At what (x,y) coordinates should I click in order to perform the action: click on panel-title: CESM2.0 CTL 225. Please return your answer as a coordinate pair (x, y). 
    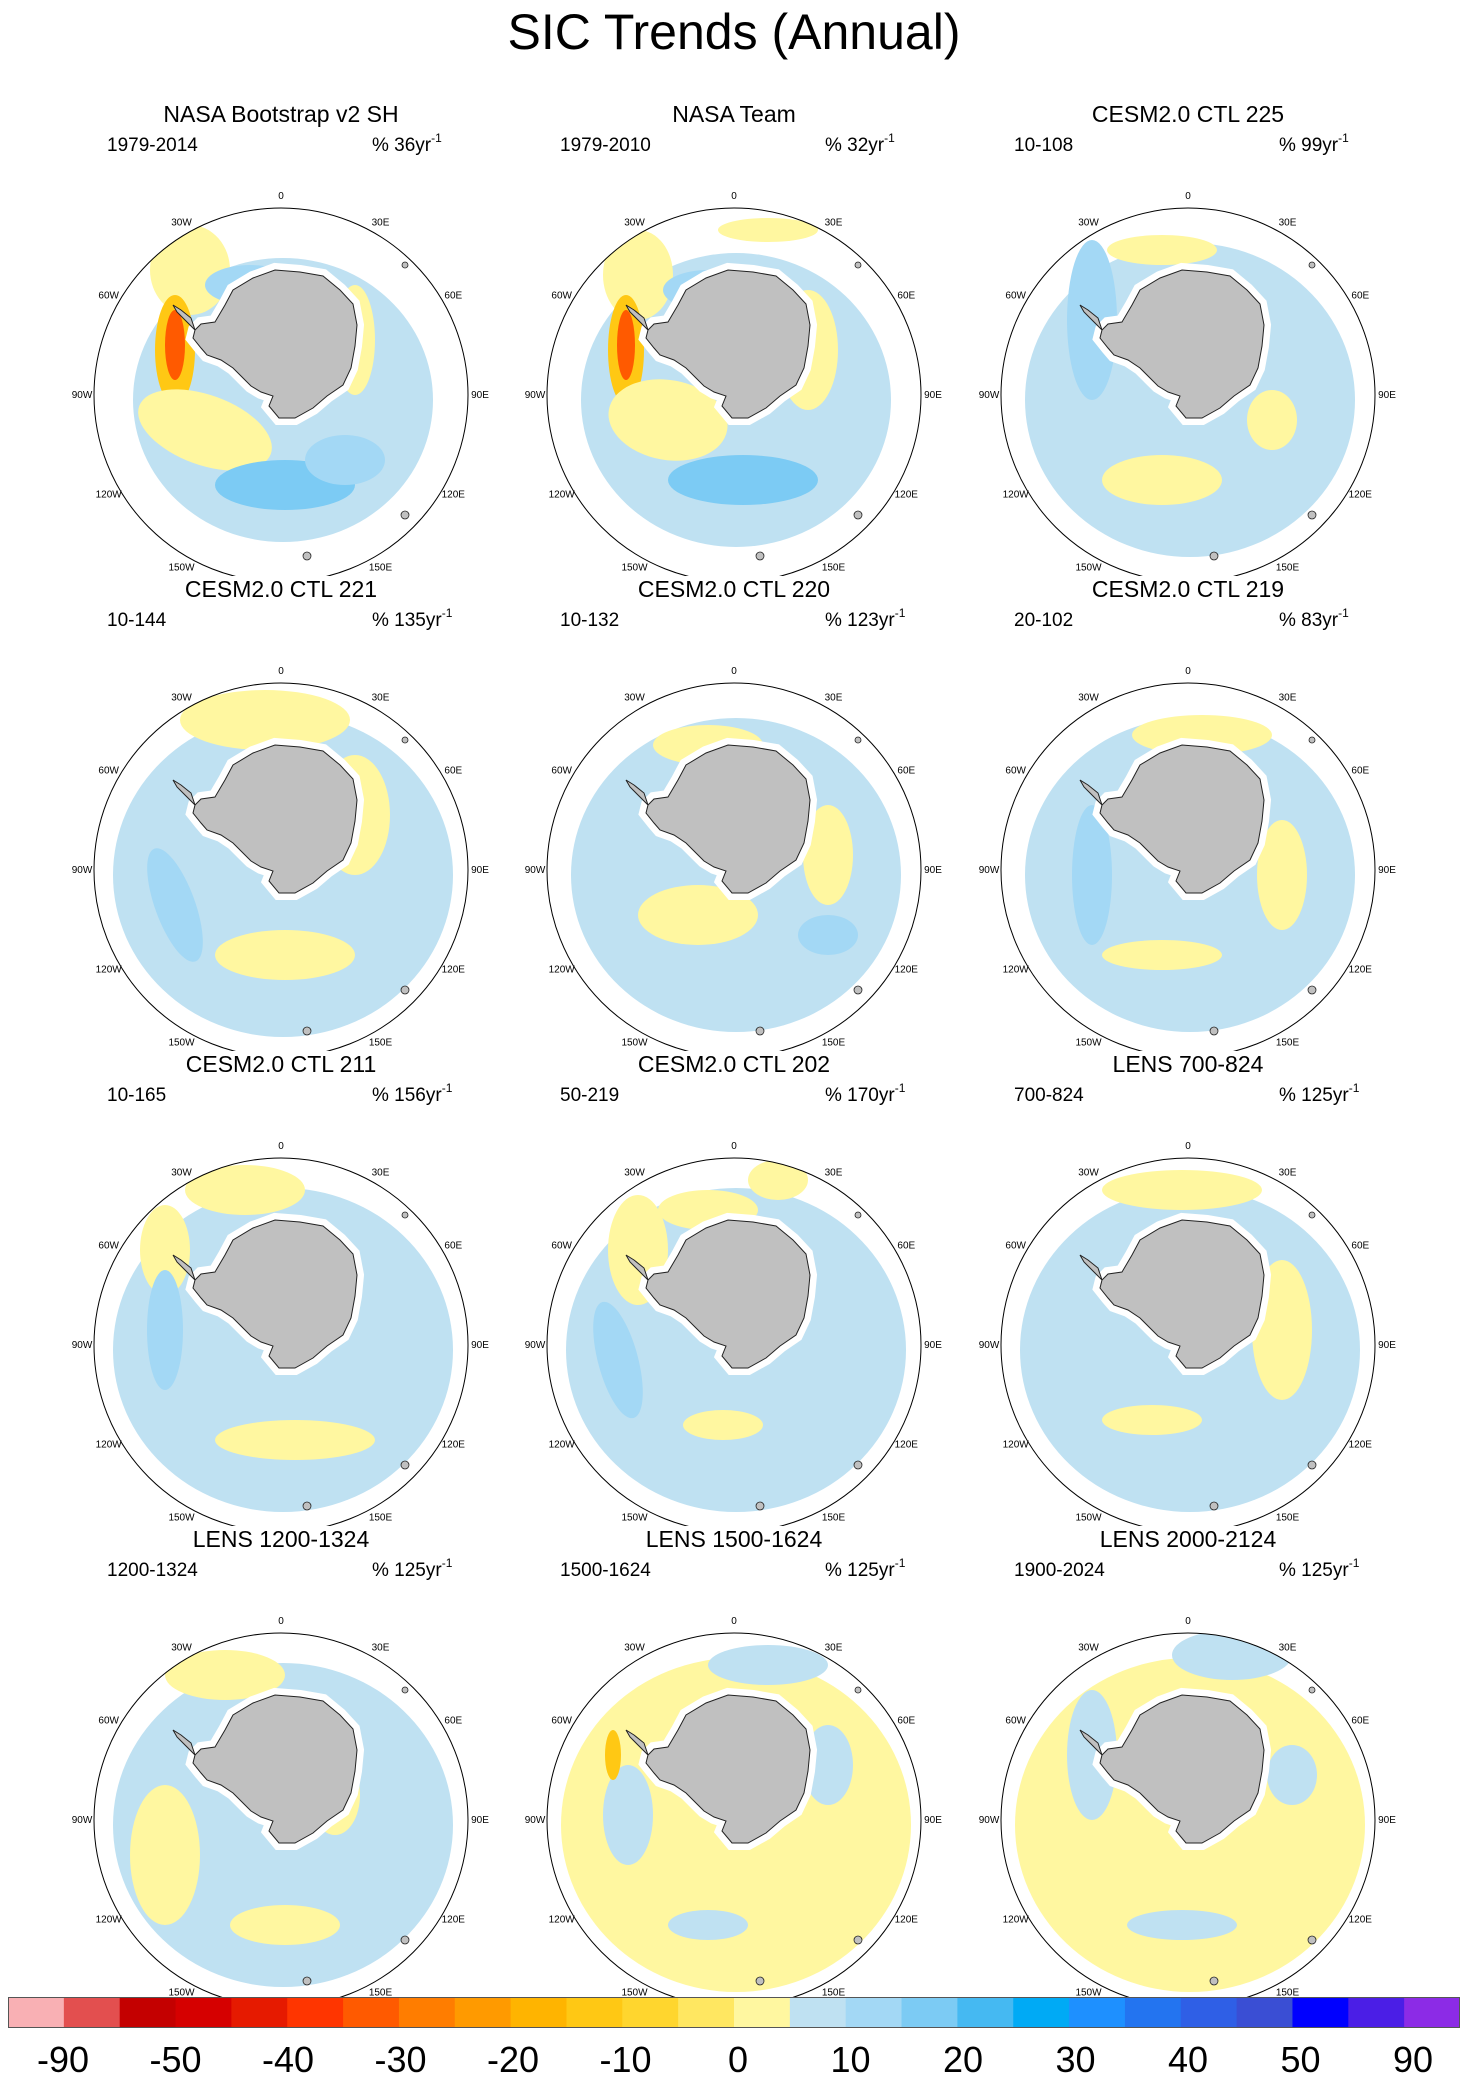
    Looking at the image, I should click on (1188, 114).